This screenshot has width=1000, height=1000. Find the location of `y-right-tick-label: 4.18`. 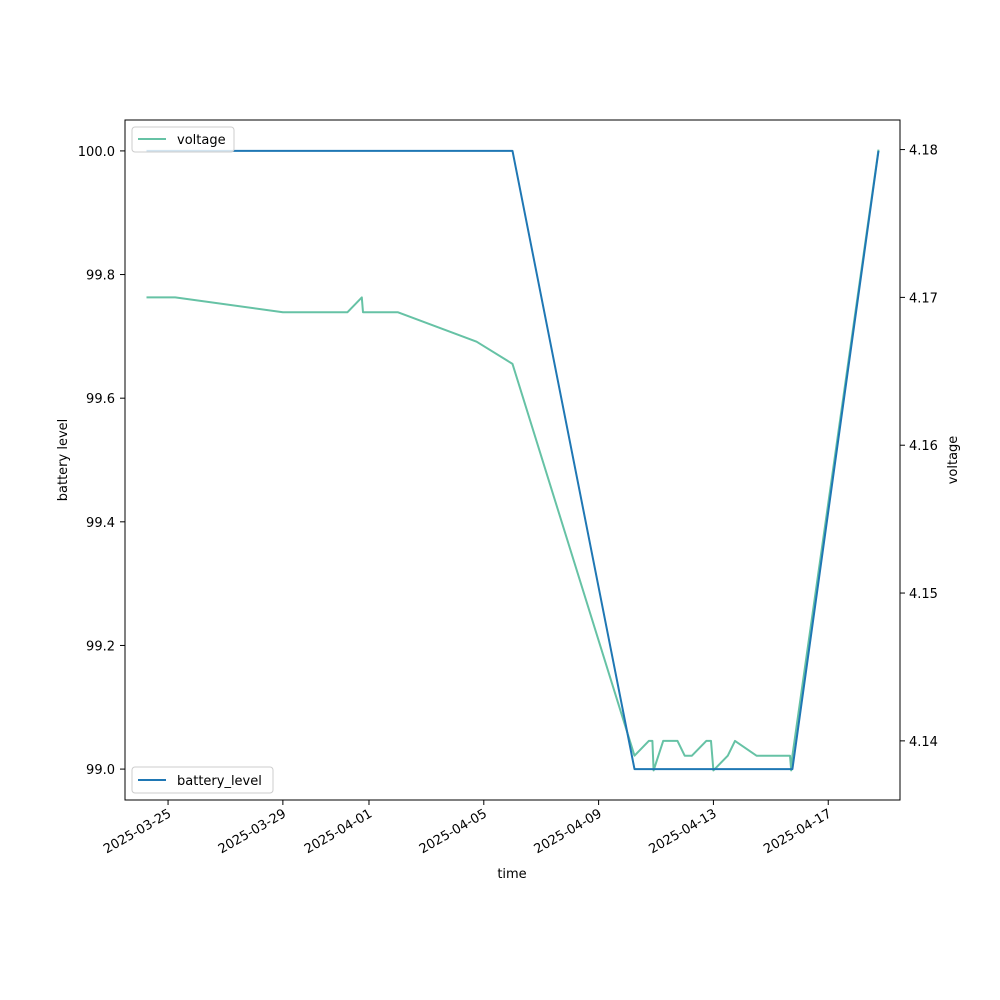

y-right-tick-label: 4.18 is located at coordinates (923, 151).